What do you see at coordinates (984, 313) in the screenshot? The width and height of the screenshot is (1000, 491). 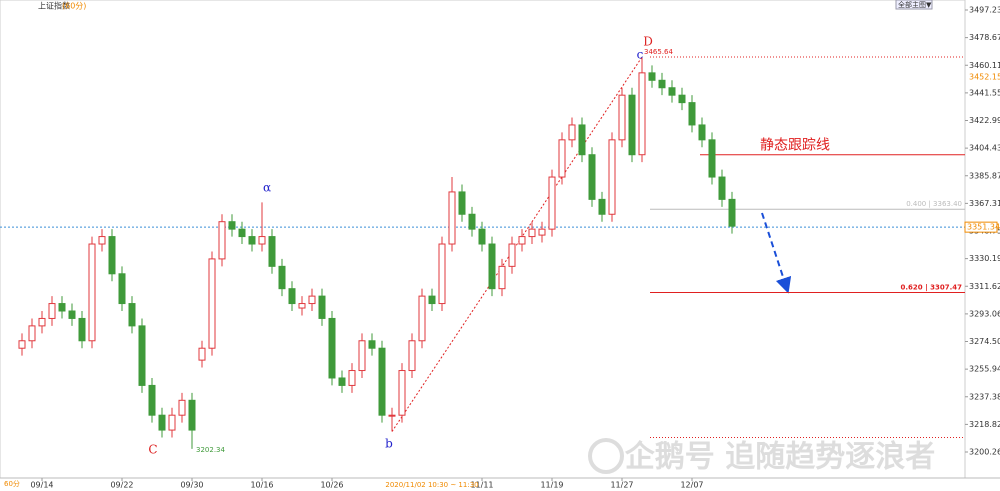 I see `y-tick-label: 3293.06` at bounding box center [984, 313].